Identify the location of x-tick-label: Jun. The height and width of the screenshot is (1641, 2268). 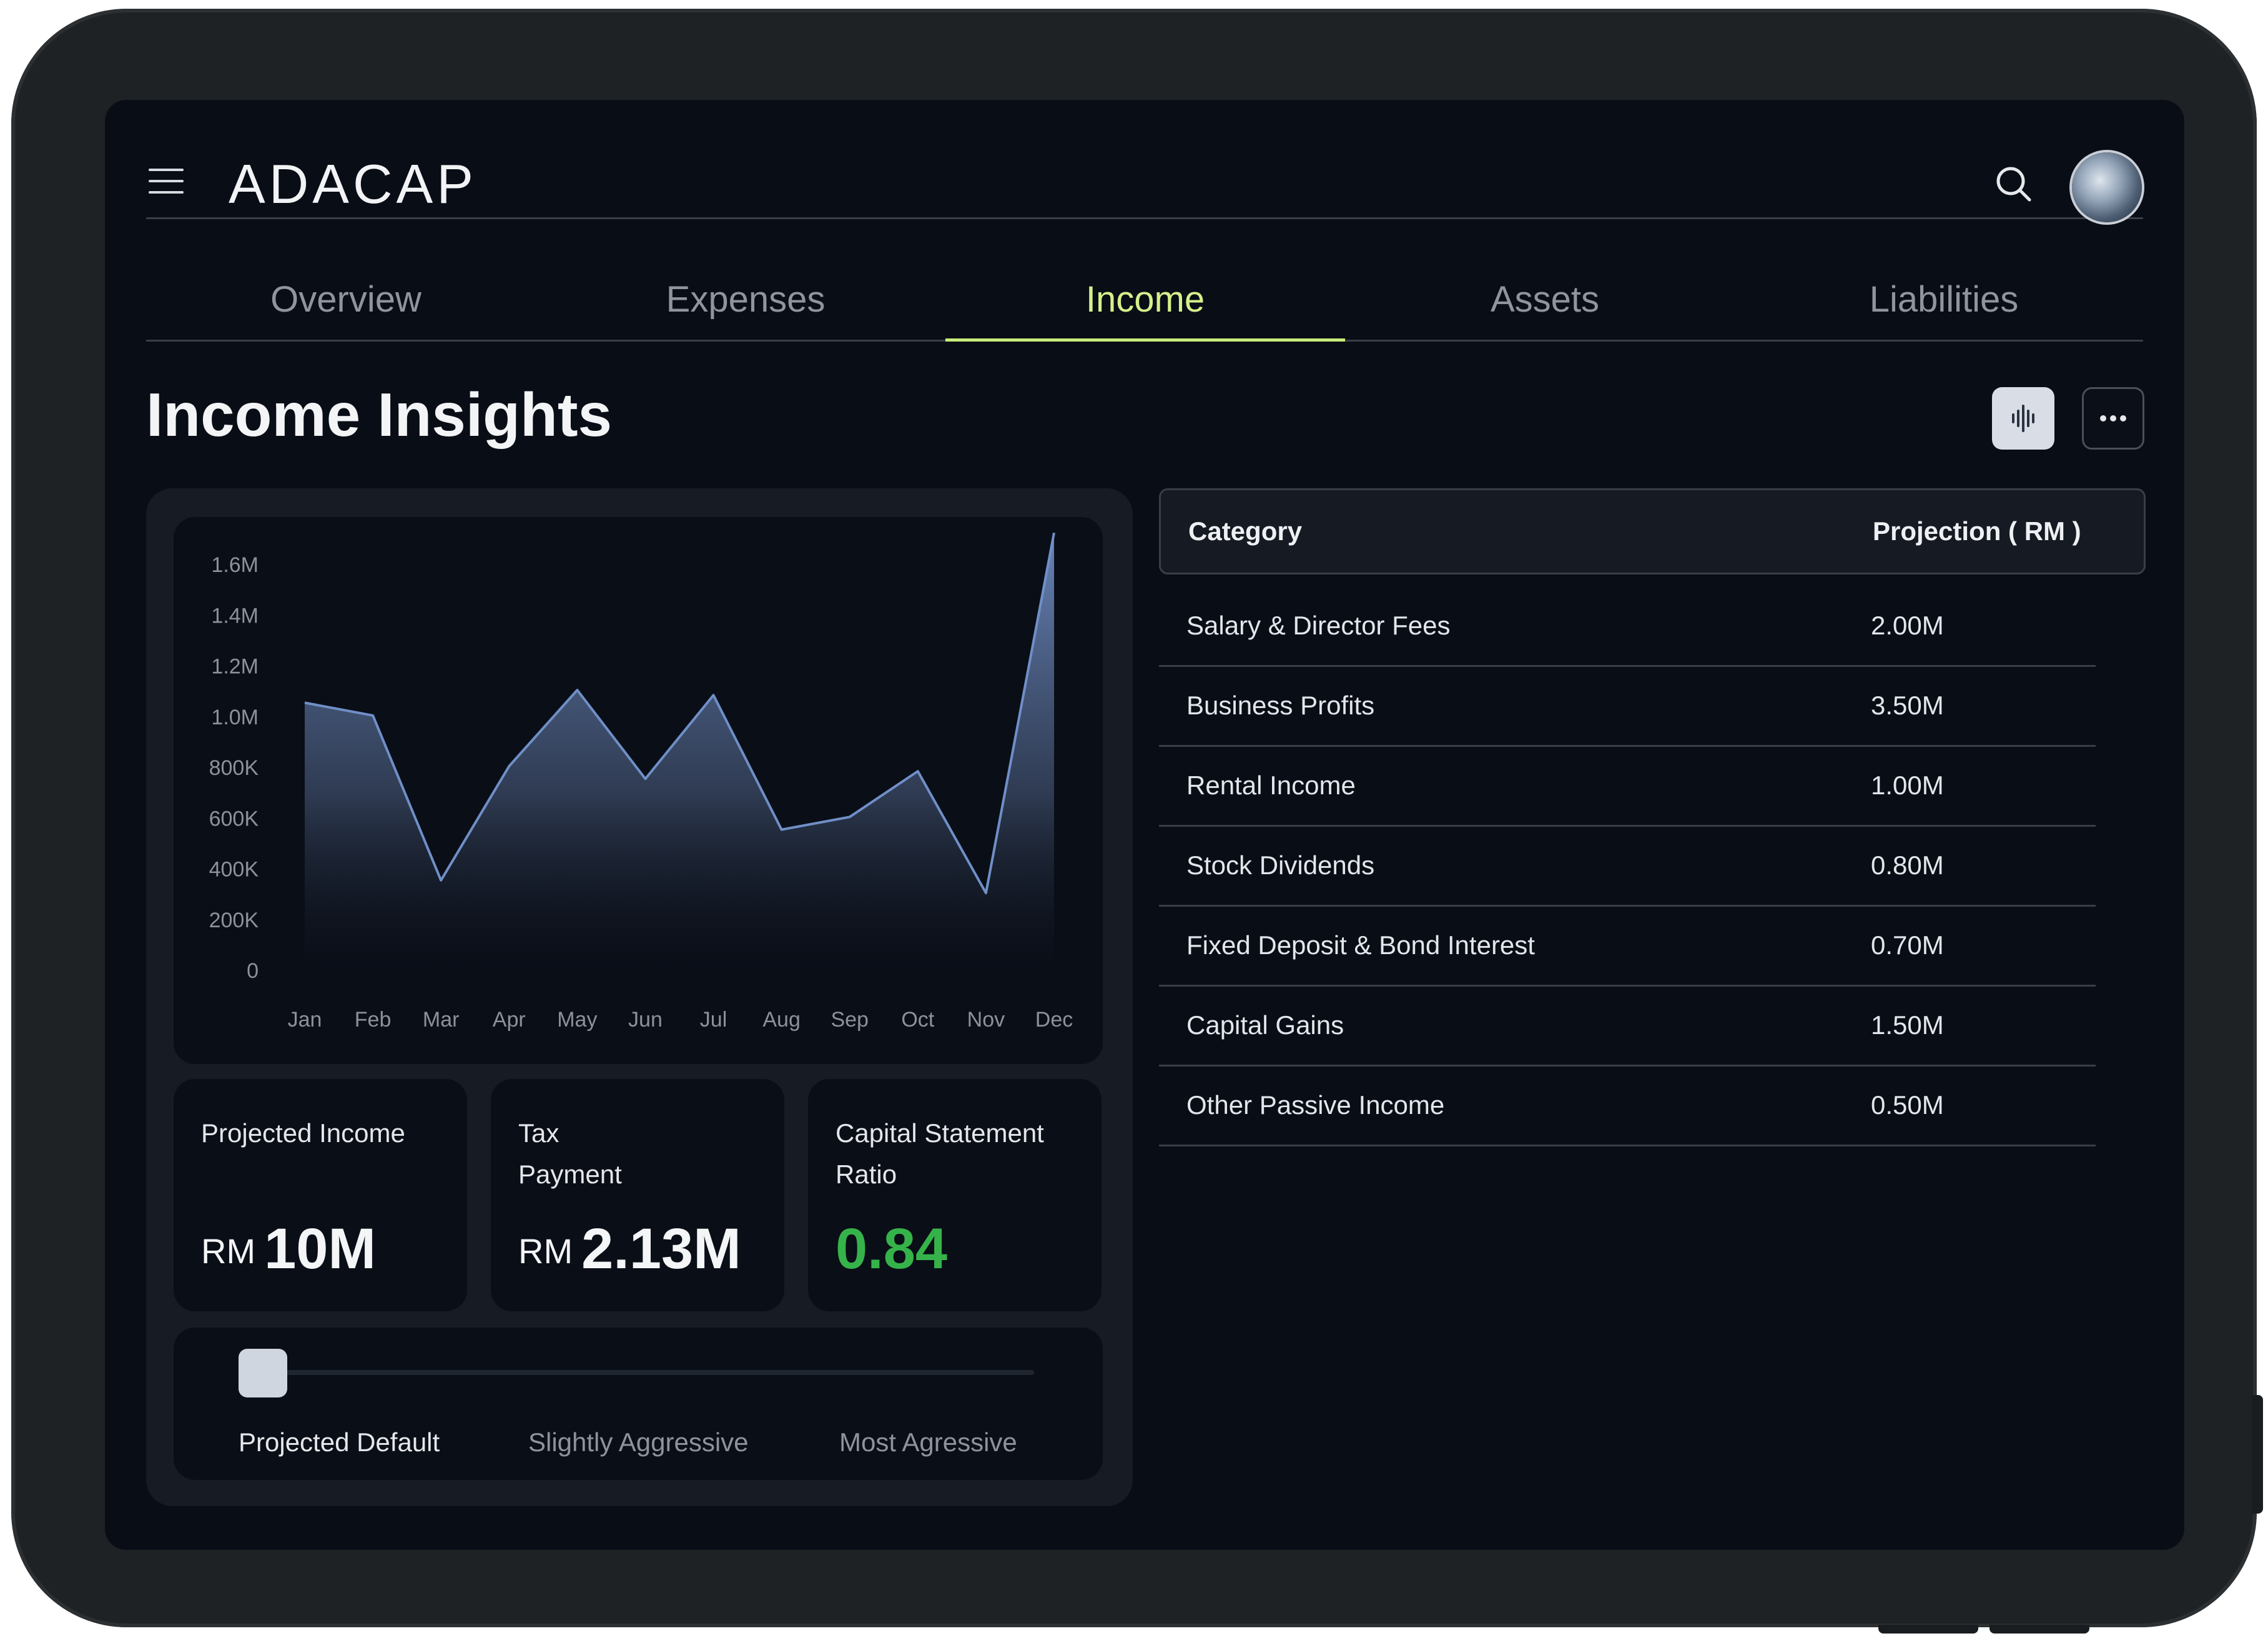
(645, 1020).